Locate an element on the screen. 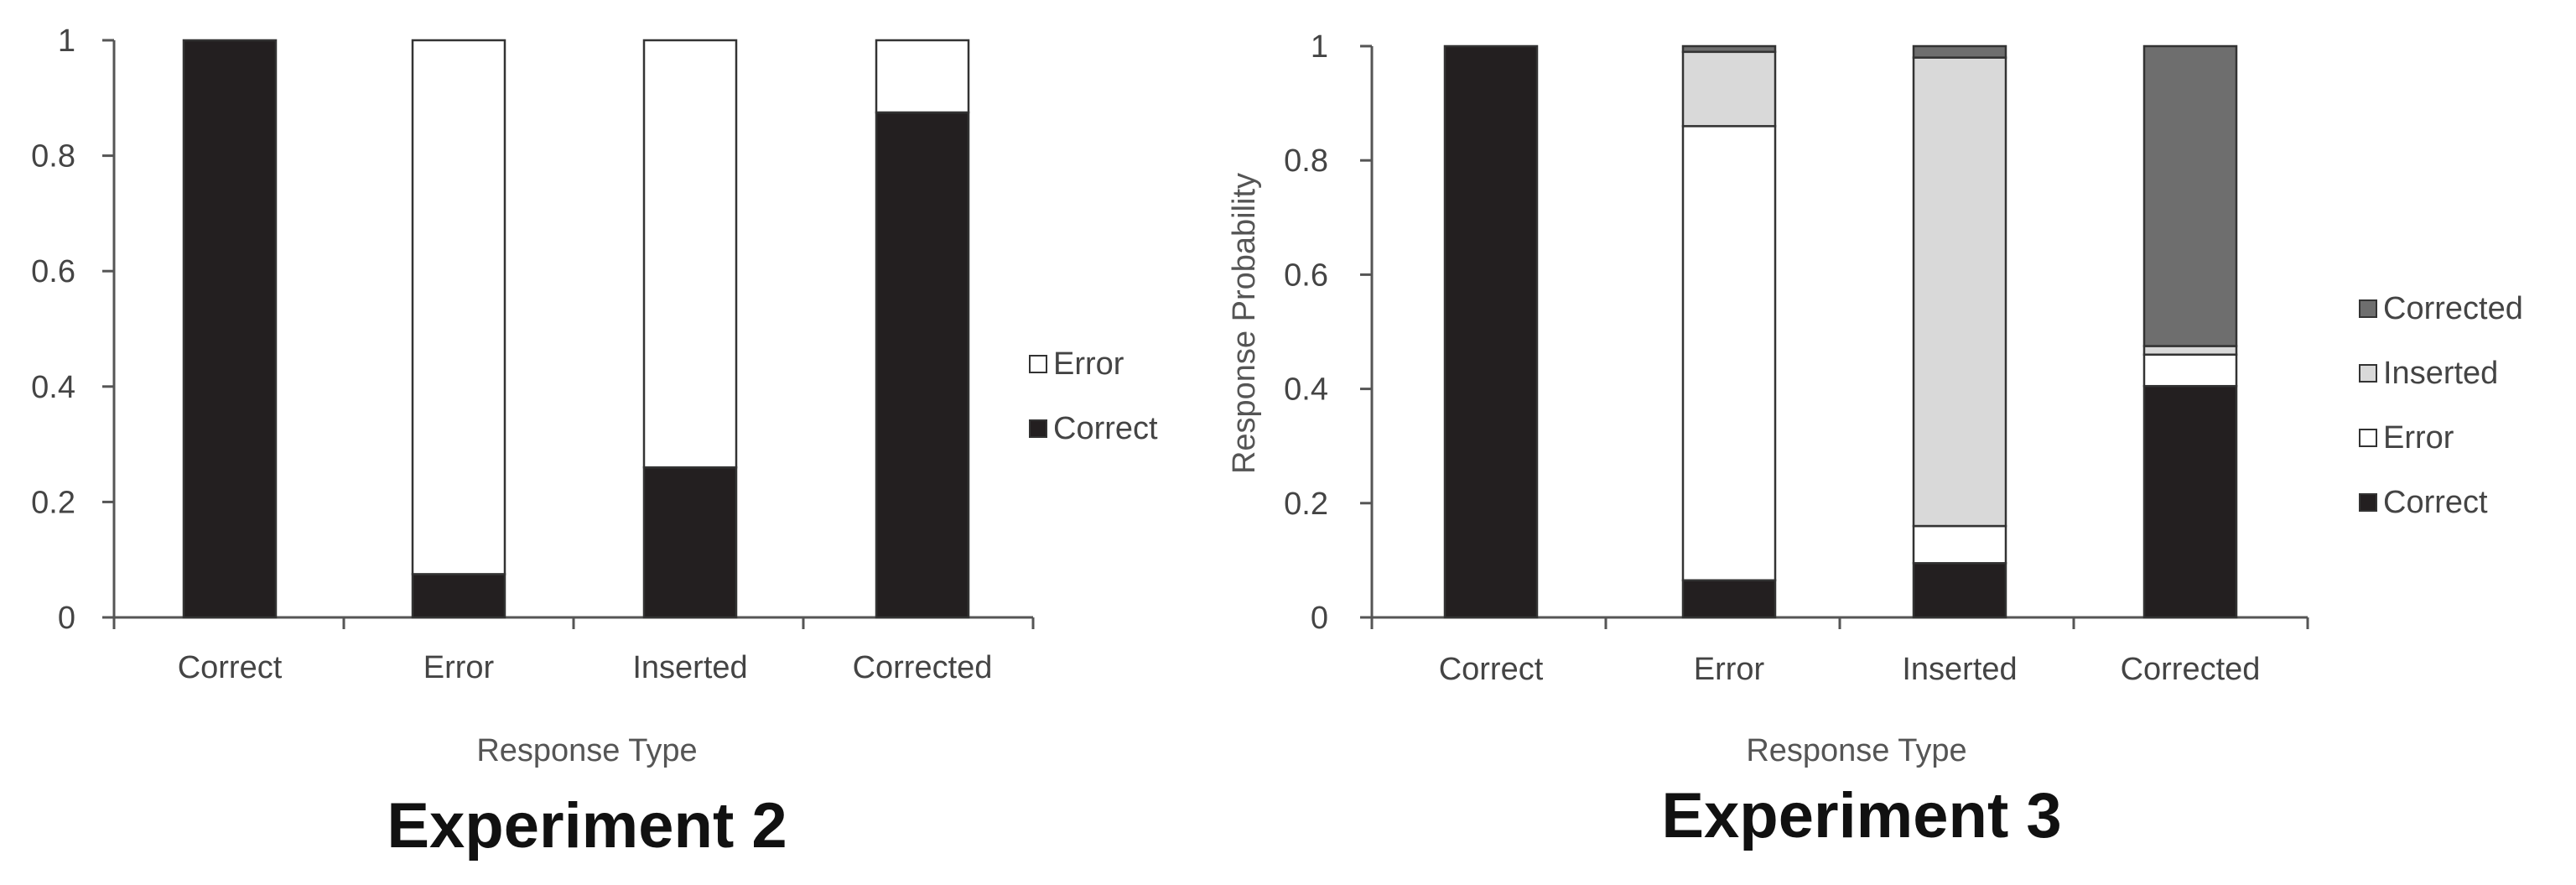 The height and width of the screenshot is (885, 2576). bar-error-inserted is located at coordinates (1729, 89).